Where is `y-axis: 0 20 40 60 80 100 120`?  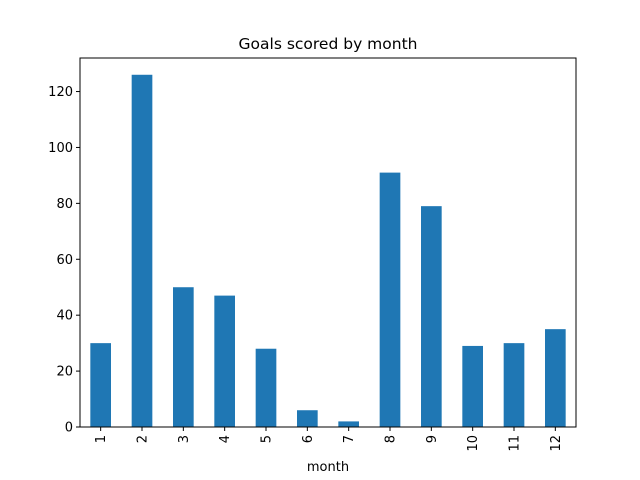 y-axis: 0 20 40 60 80 100 120 is located at coordinates (64, 260).